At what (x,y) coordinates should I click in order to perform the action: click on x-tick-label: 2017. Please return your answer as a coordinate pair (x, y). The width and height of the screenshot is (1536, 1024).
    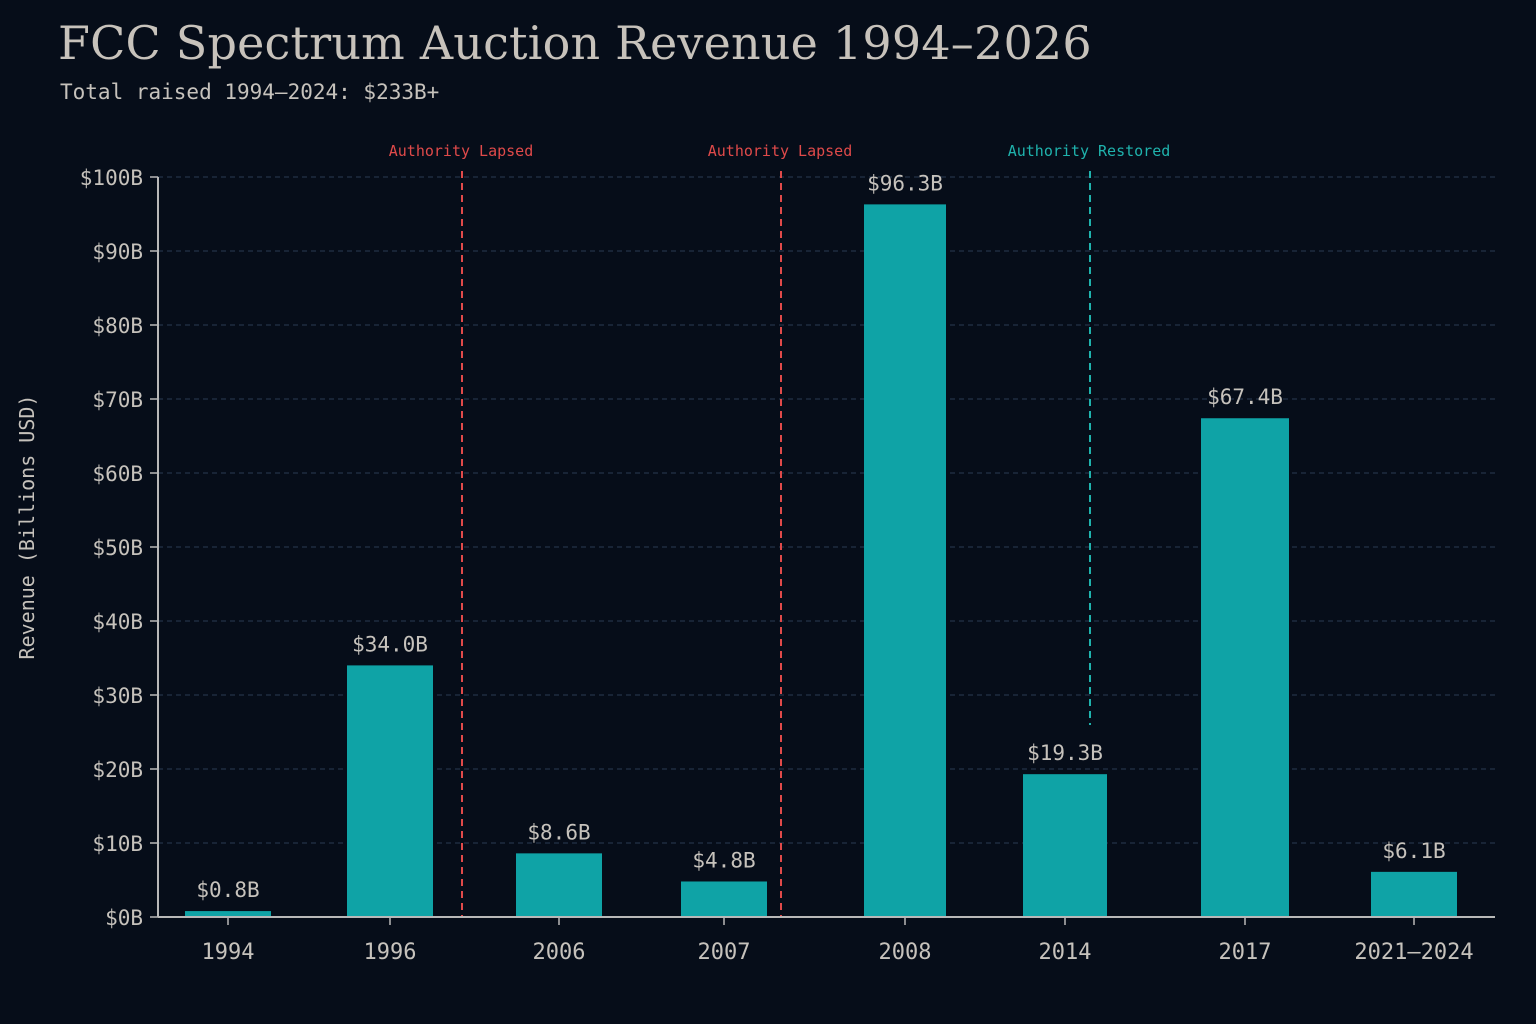
    Looking at the image, I should click on (1245, 952).